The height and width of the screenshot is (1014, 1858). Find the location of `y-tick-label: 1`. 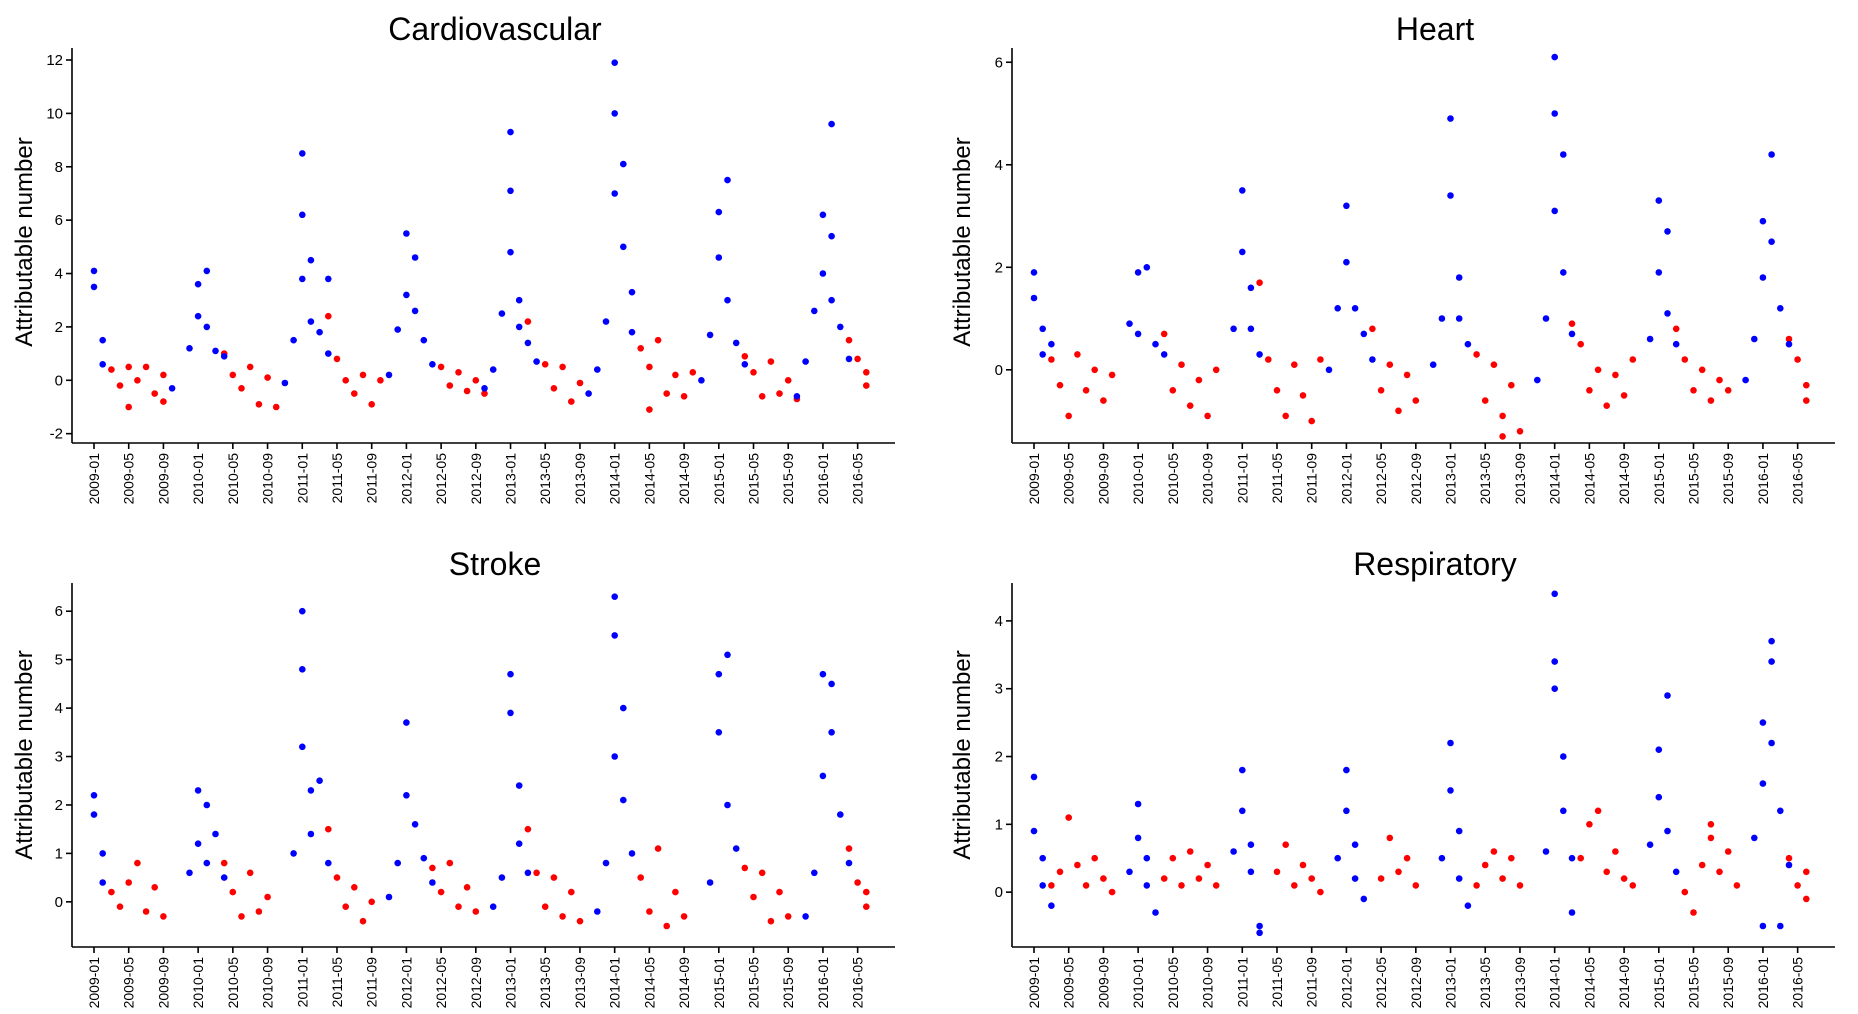

y-tick-label: 1 is located at coordinates (59, 853).